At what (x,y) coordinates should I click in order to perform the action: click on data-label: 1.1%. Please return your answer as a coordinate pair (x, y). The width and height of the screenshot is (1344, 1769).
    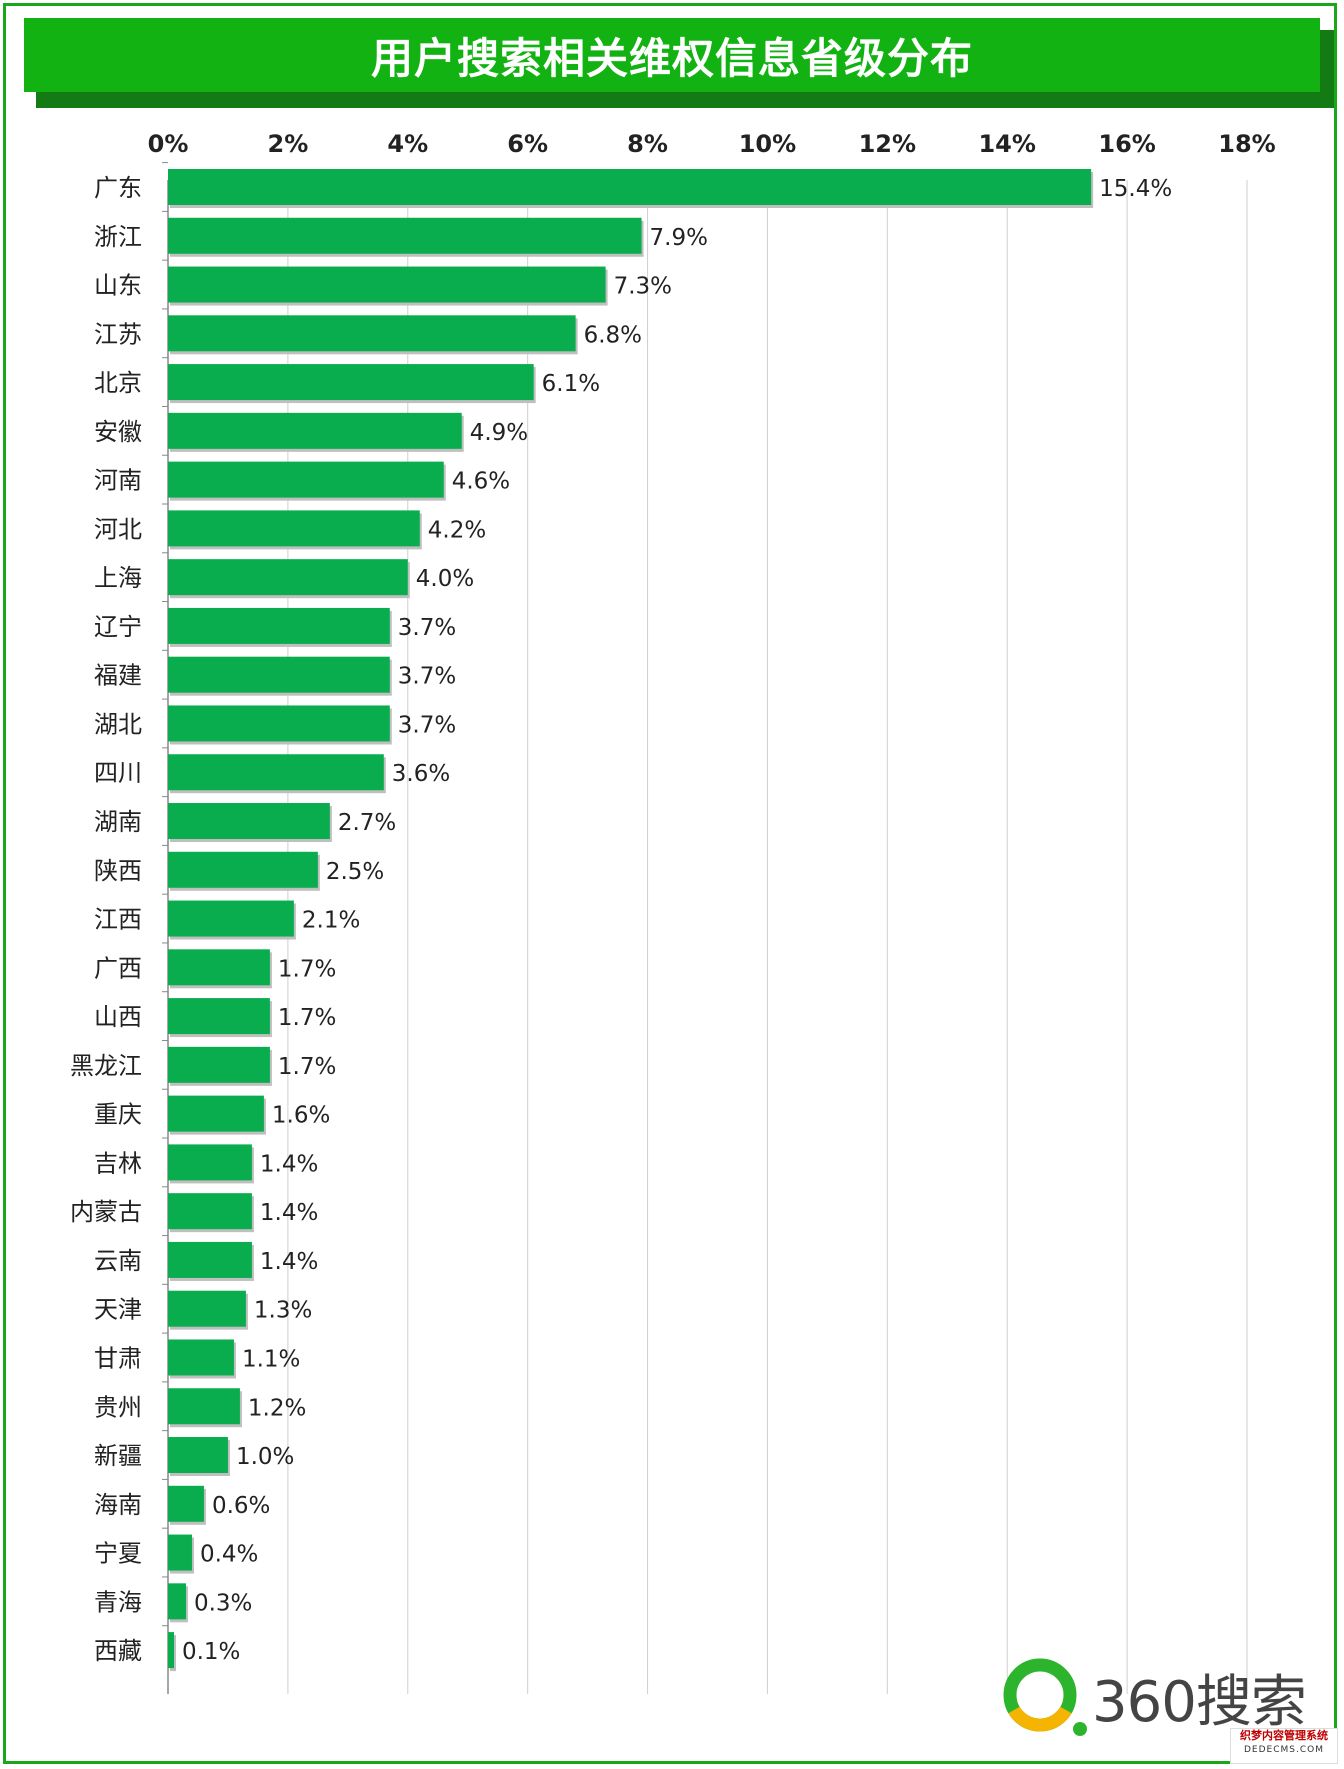
    Looking at the image, I should click on (271, 1359).